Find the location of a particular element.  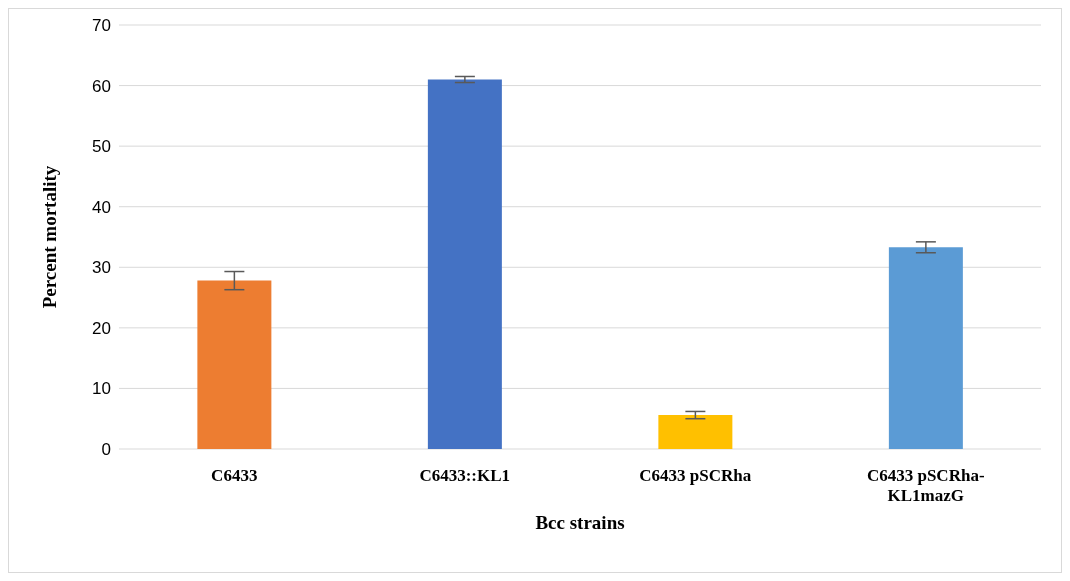

x-tick-label: C6433 is located at coordinates (234, 475).